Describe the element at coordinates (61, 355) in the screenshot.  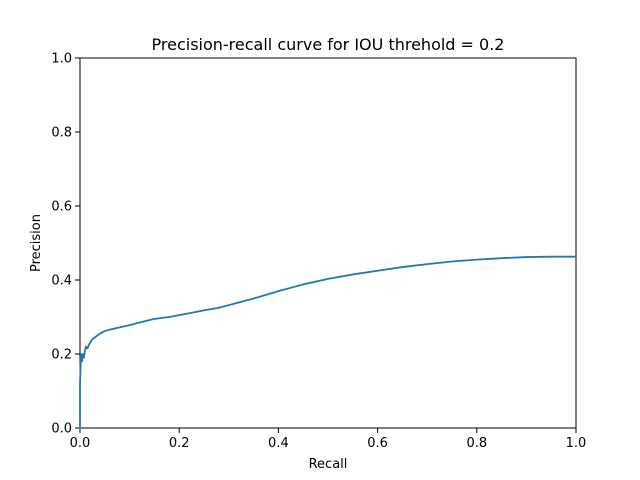
I see `y-tick-label: 0.2` at that location.